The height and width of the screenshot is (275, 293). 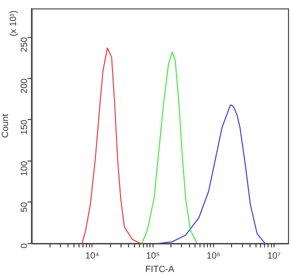 What do you see at coordinates (24, 127) in the screenshot?
I see `y-tick-label: 150` at bounding box center [24, 127].